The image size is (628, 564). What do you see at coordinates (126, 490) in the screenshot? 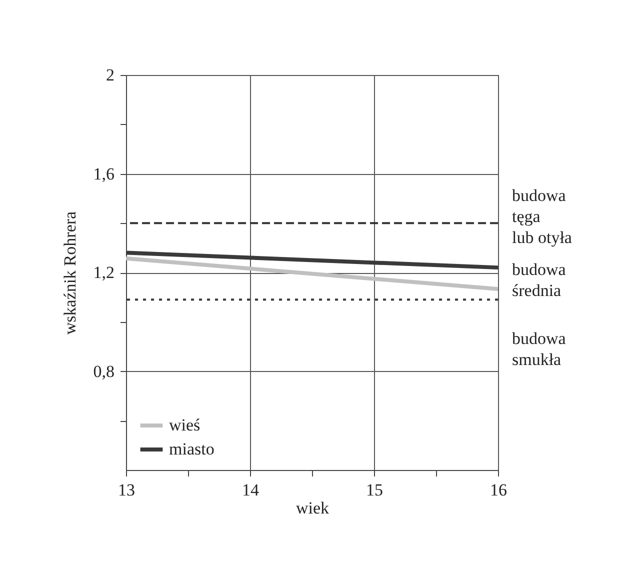
I see `x-tick-label: 13` at bounding box center [126, 490].